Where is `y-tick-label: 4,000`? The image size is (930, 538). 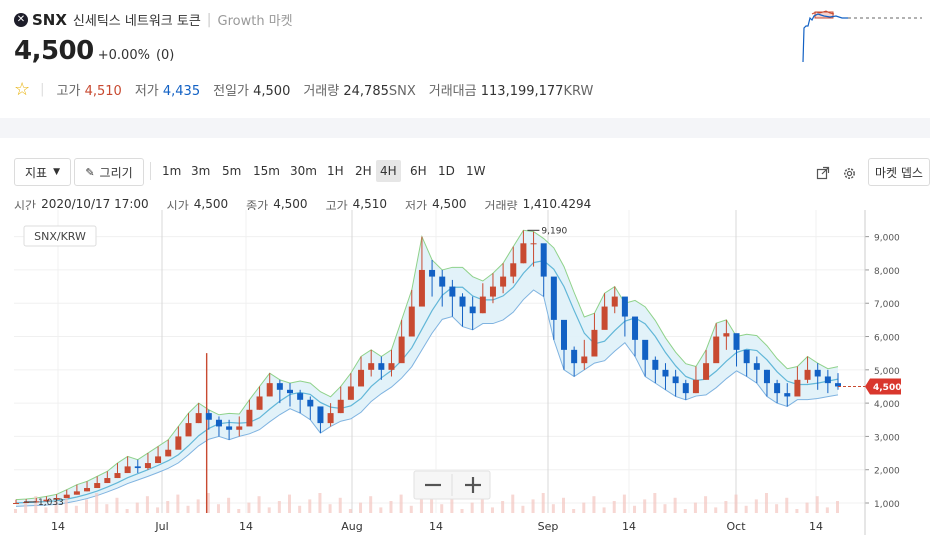
y-tick-label: 4,000 is located at coordinates (887, 405).